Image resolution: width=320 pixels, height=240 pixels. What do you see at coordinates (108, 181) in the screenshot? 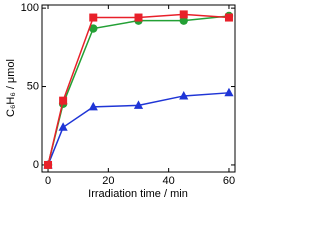
I see `x-tick-label: 20` at bounding box center [108, 181].